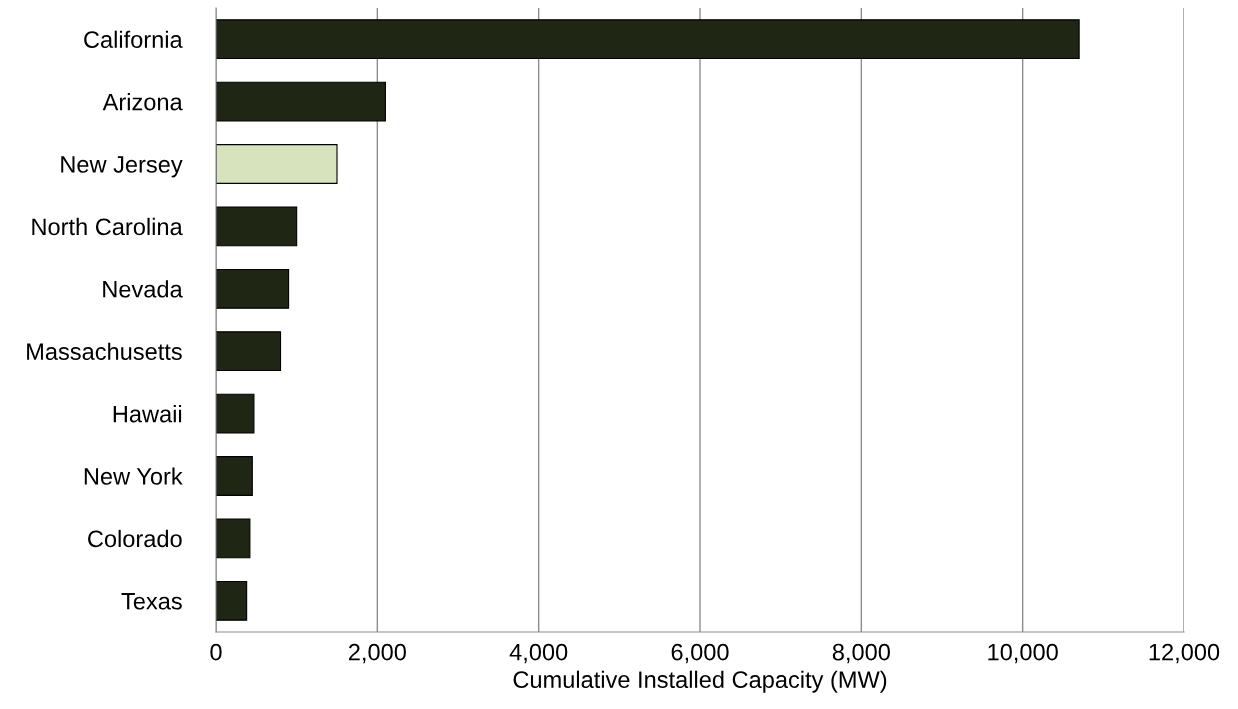 The image size is (1238, 709). Describe the element at coordinates (104, 351) in the screenshot. I see `y-tick-label: Massachusetts` at that location.